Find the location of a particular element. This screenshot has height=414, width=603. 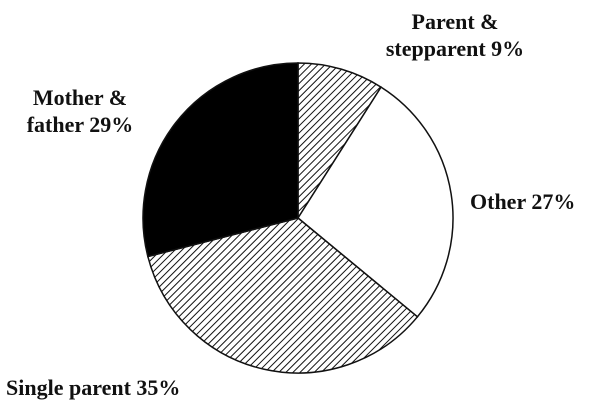

slice-label: Other 27% is located at coordinates (536, 201).